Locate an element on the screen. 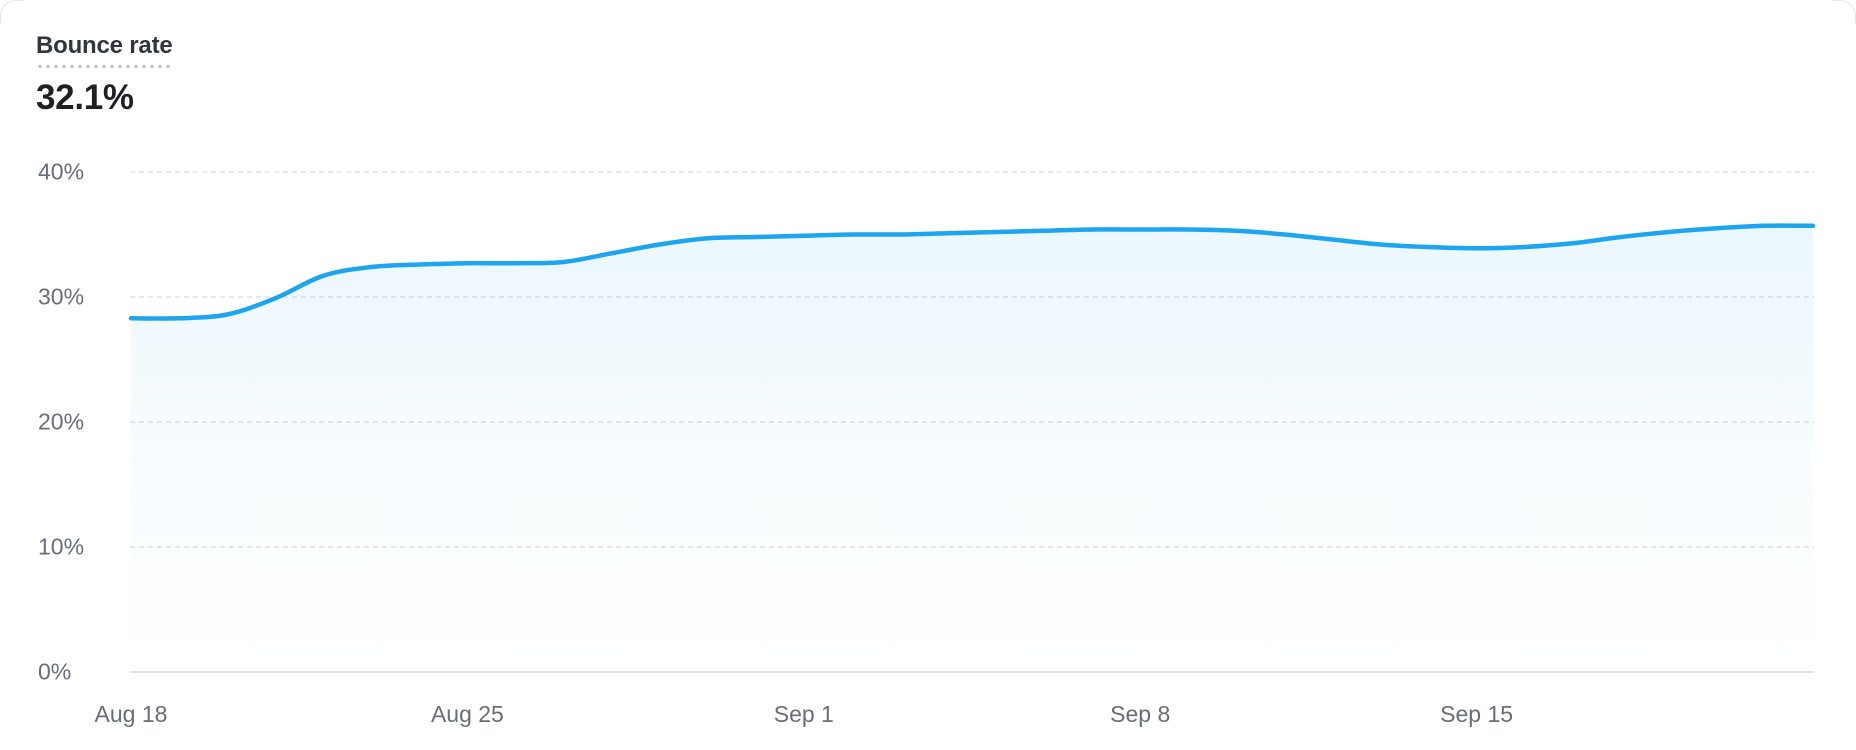  x-axis-tick-label: Sep 8 is located at coordinates (1140, 714).